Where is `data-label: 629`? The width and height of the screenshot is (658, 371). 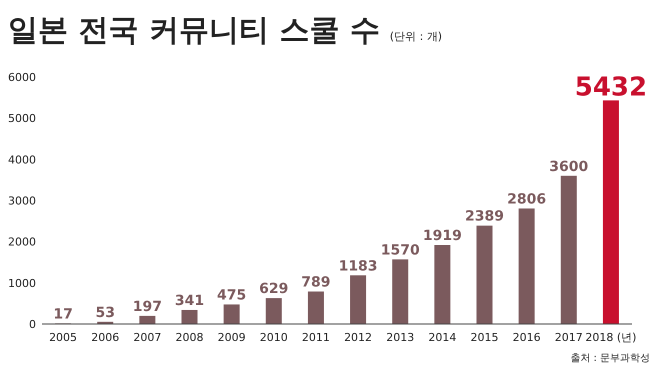
data-label: 629 is located at coordinates (273, 289).